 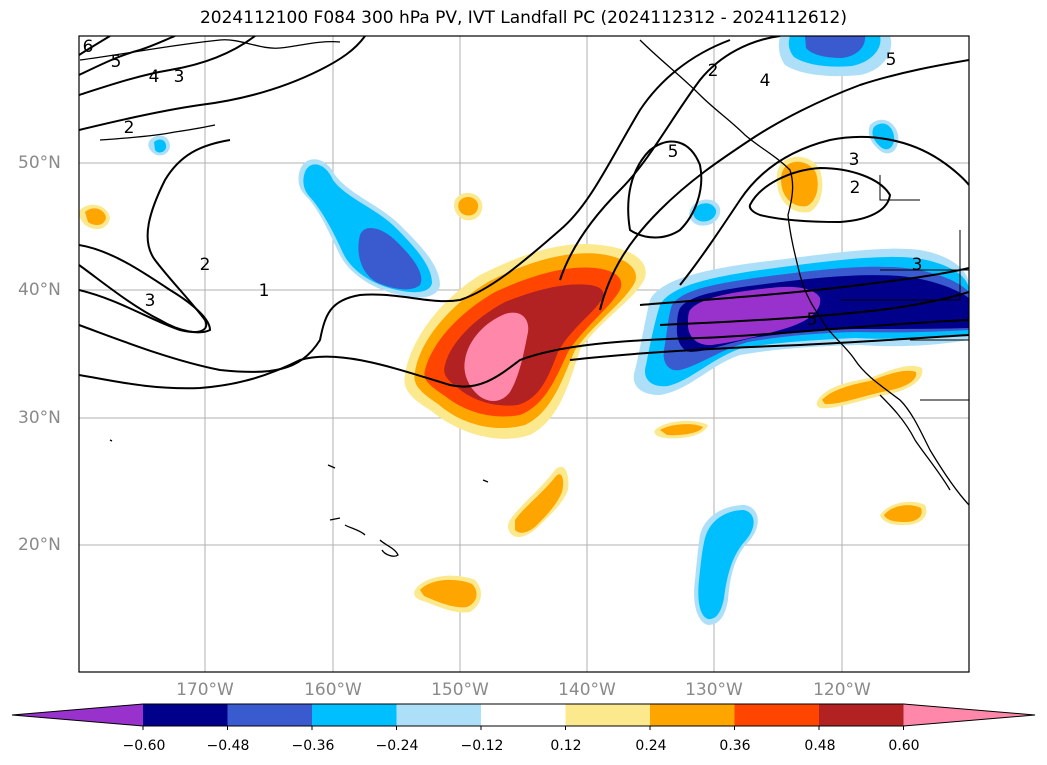 I want to click on colorbar-tick-label: −0.12, so click(x=482, y=746).